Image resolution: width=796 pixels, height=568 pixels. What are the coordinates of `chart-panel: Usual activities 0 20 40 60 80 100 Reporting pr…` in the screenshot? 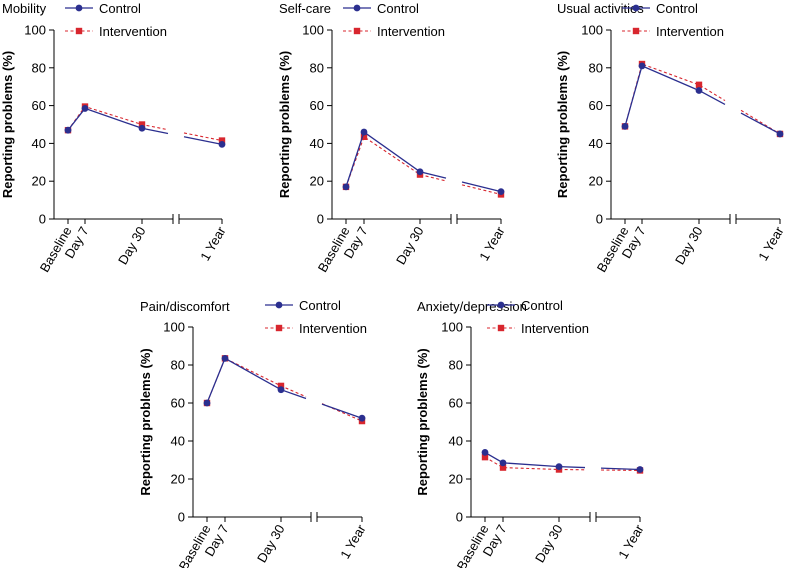 It's located at (671, 138).